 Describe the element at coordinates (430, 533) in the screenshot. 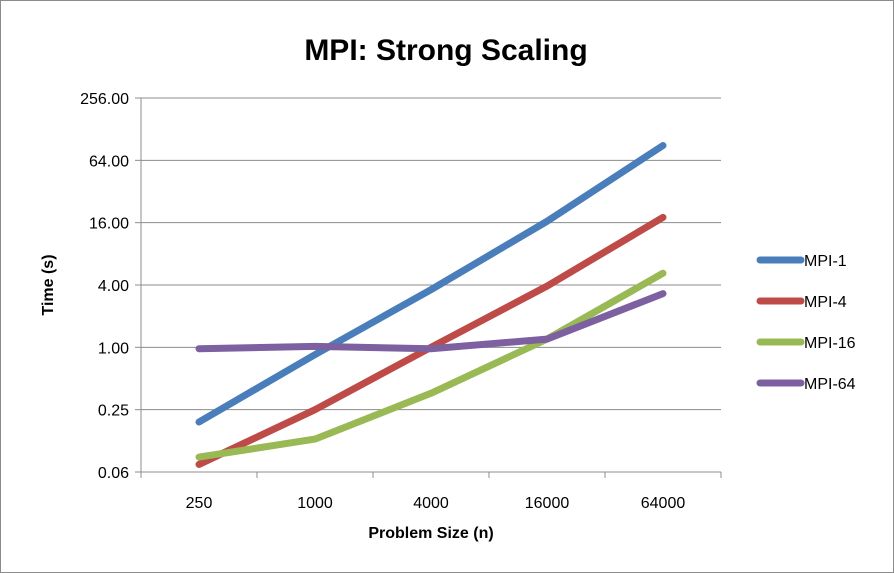

I see `x-axis-label: Problem Size (n)` at that location.